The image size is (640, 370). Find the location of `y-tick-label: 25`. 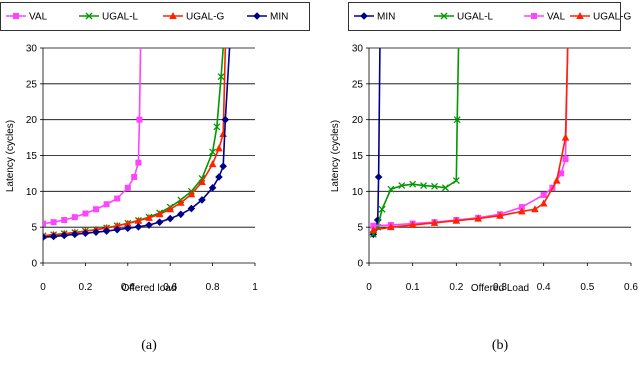

y-tick-label: 25 is located at coordinates (32, 84).